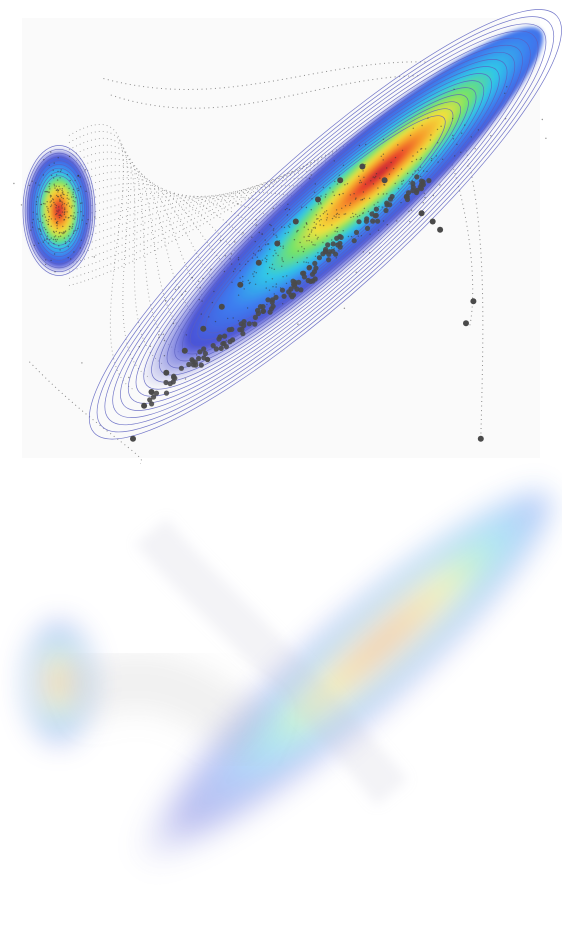 The height and width of the screenshot is (931, 562). What do you see at coordinates (59, 682) in the screenshot?
I see `blurred-density-fill` at bounding box center [59, 682].